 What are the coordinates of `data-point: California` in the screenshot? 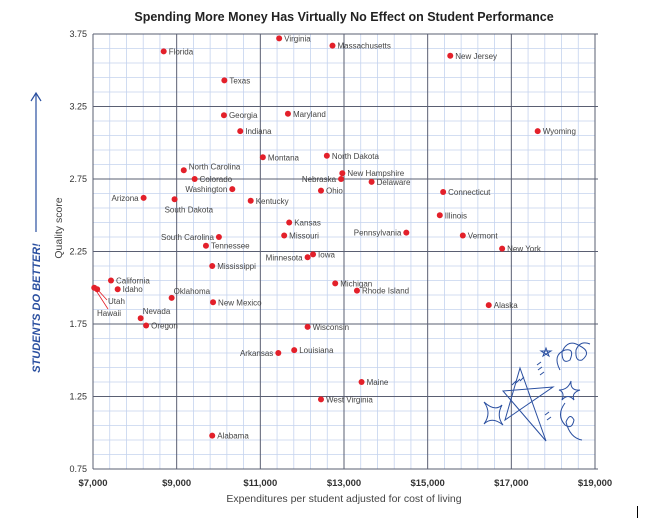 It's located at (128, 281).